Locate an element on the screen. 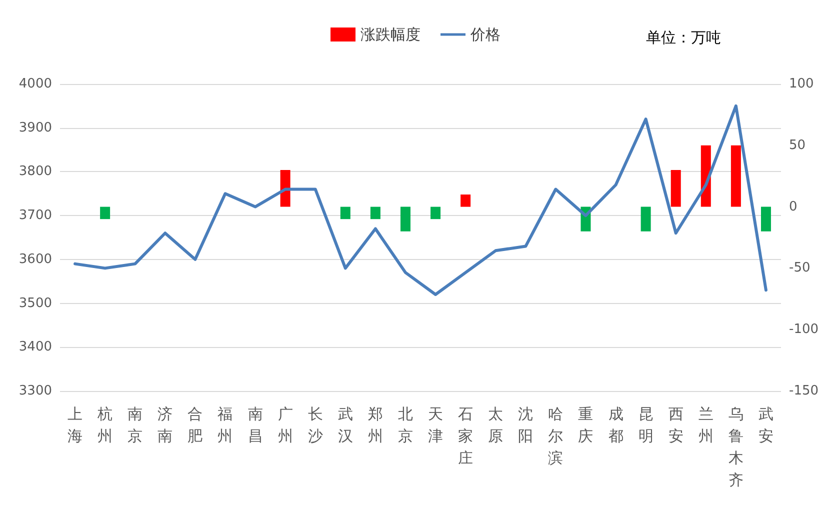 Image resolution: width=831 pixels, height=509 pixels. y-tick-label: 3700 is located at coordinates (35, 216).